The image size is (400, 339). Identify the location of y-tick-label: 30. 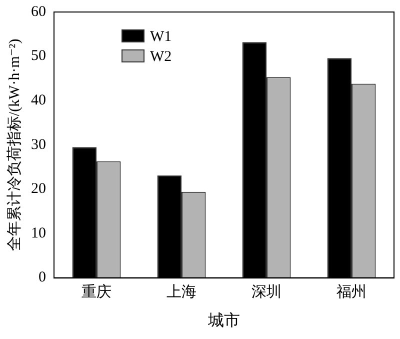
(38, 144).